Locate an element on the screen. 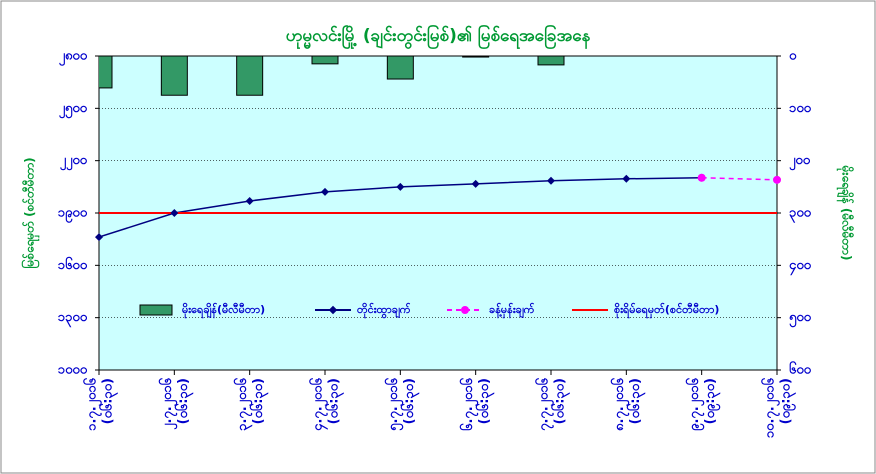 This screenshot has width=876, height=474. x-tick-label: ၇.၇.၂၀၁၆ is located at coordinates (545, 404).